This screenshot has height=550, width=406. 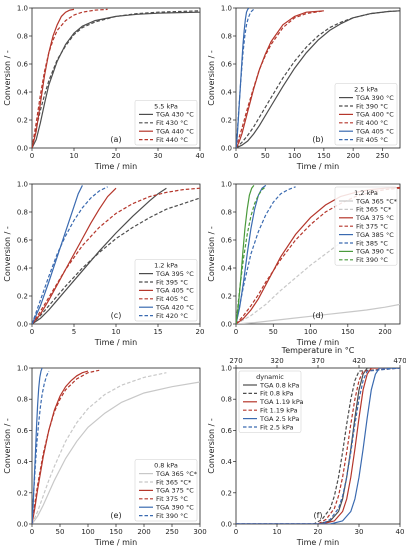 I want to click on x-tick-label: 5, so click(x=74, y=332).